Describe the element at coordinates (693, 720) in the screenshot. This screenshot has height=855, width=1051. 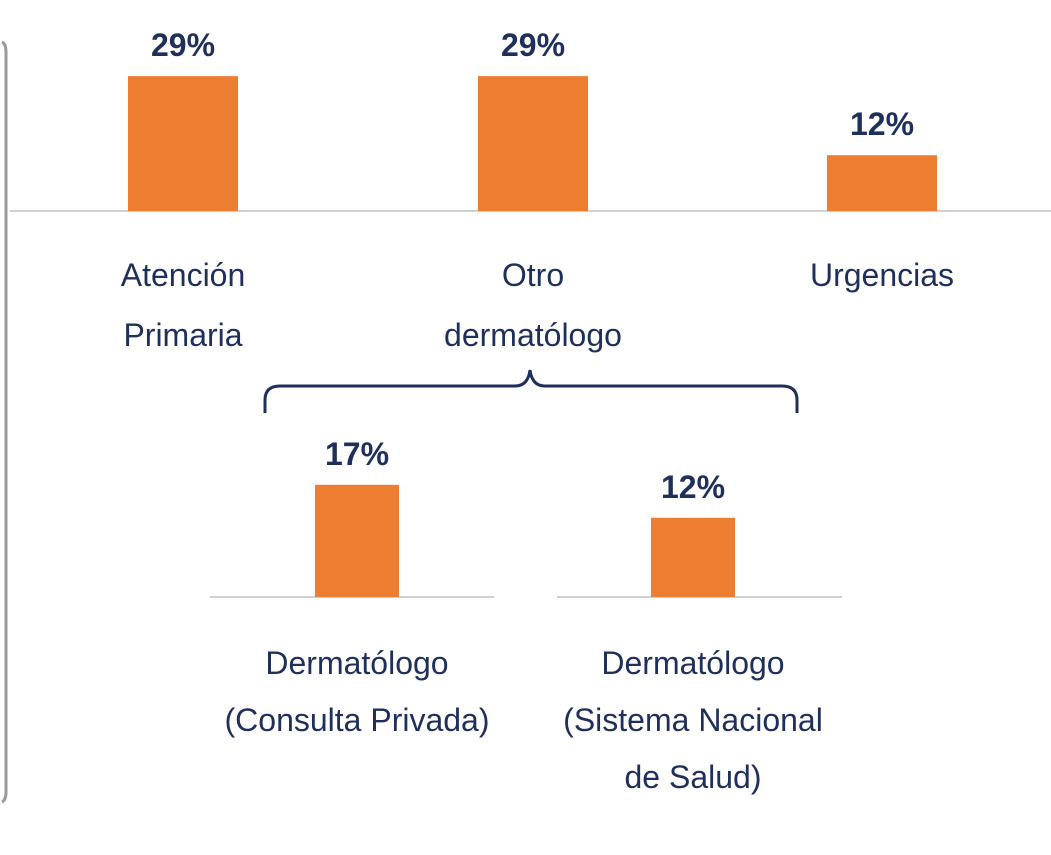
I see `category-label: Dermatólogo (Sistema Nacional de Salud)` at that location.